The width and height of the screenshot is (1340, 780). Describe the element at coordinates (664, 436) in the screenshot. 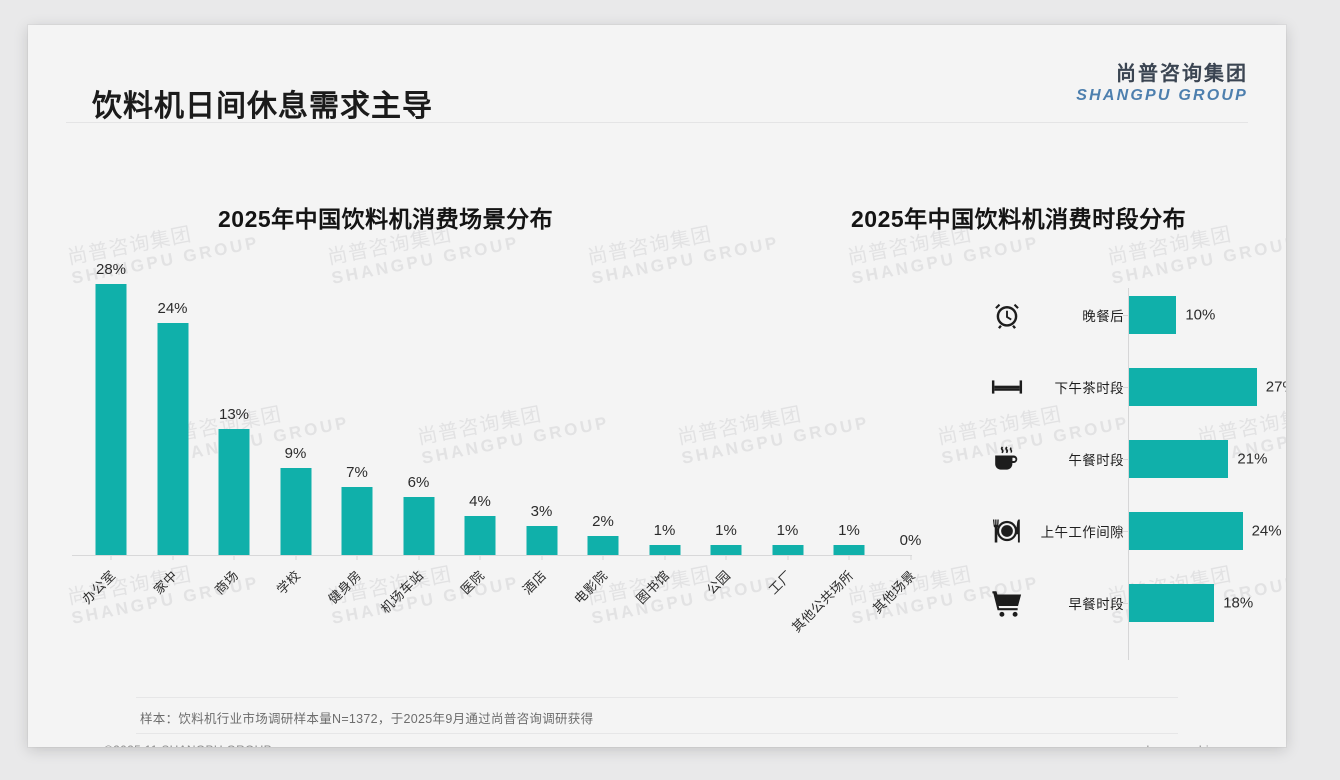

I see `scene-bar-group: 1% 图书馆` at that location.